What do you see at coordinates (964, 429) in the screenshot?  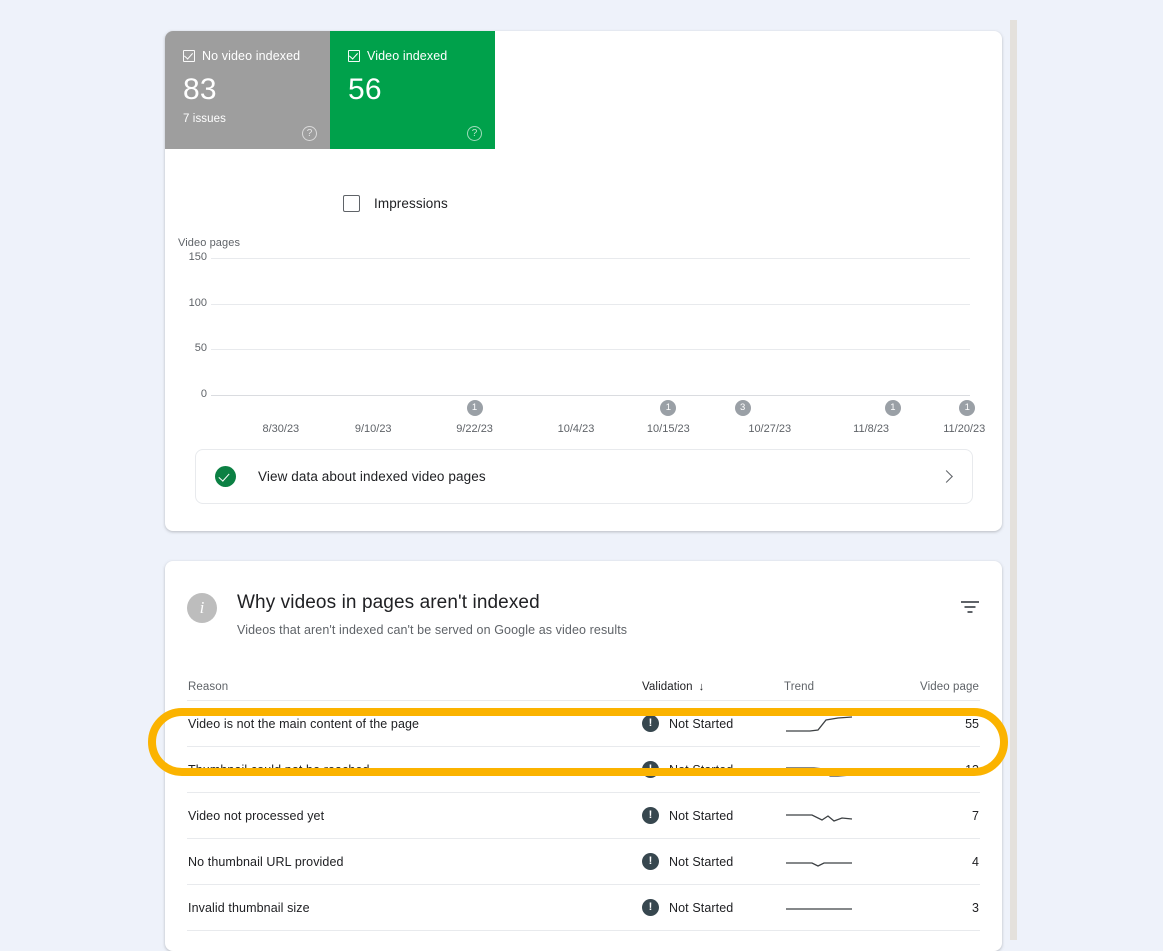 I see `x-axis-tick-11/20/23: 11/20/23` at bounding box center [964, 429].